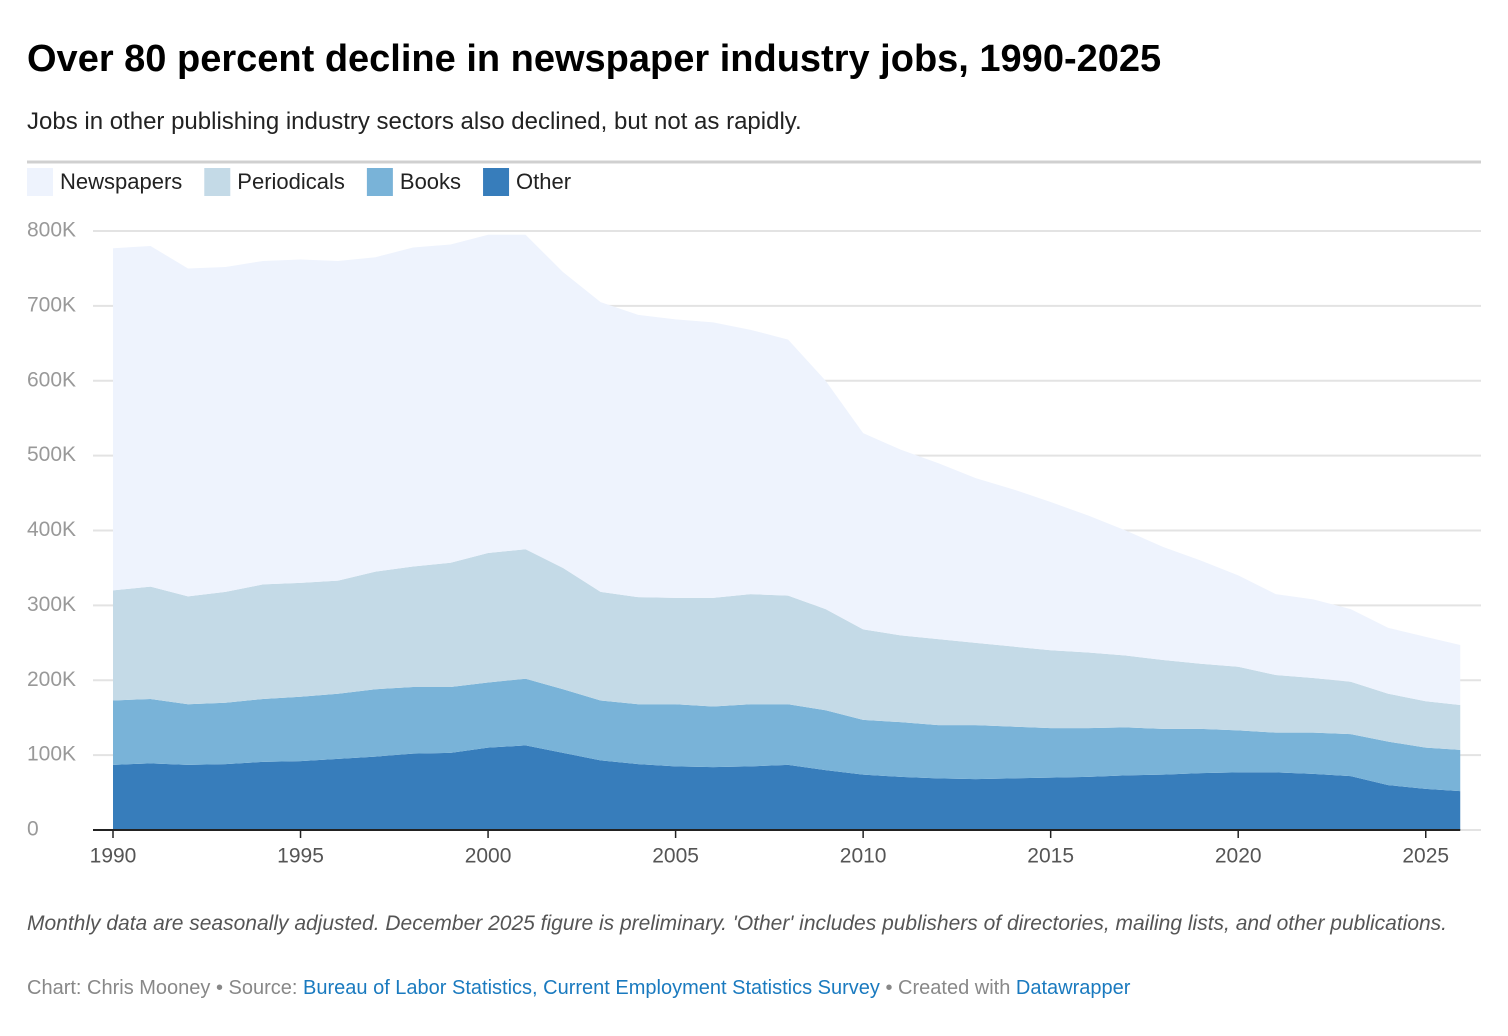 The height and width of the screenshot is (1036, 1508). I want to click on y-tick-label: 500K, so click(51, 454).